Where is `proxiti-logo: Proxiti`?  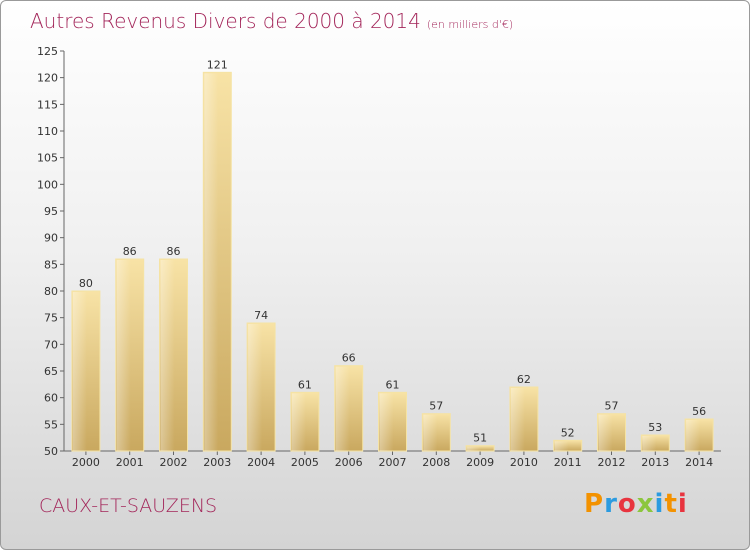 proxiti-logo: Proxiti is located at coordinates (636, 504).